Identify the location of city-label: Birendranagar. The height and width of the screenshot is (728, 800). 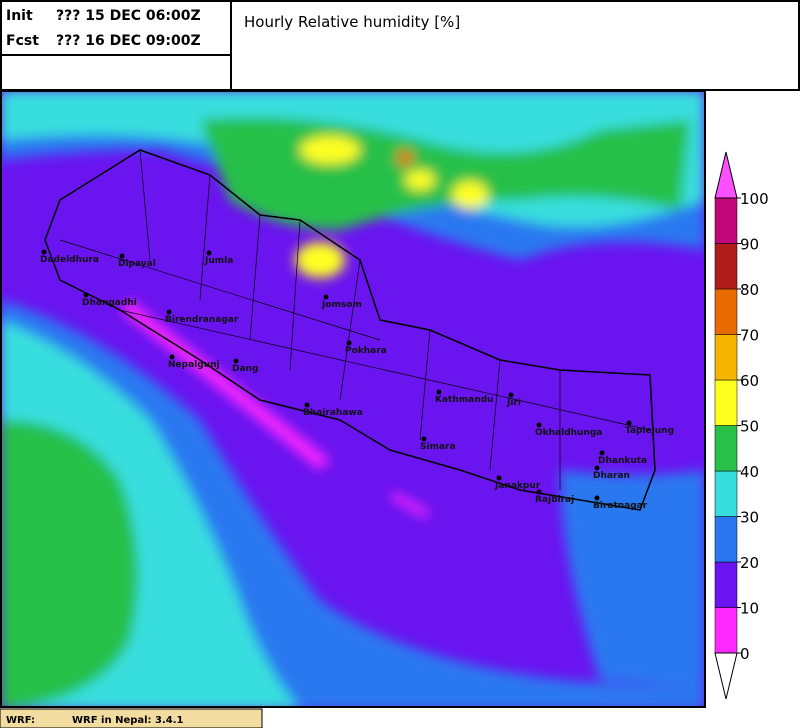
(202, 320).